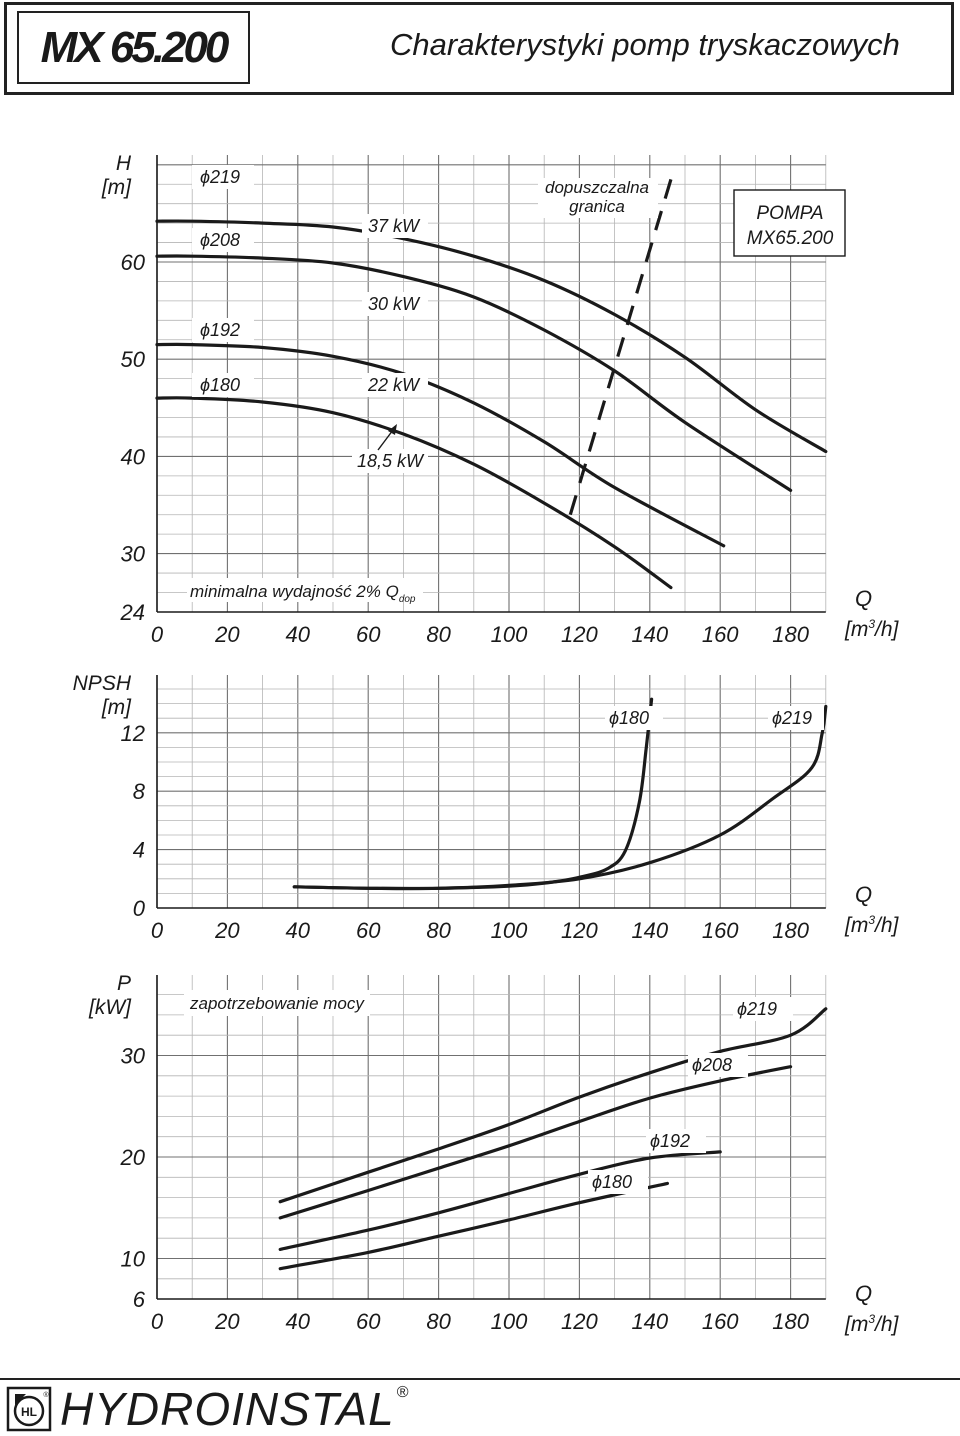 This screenshot has width=960, height=1436. I want to click on head-limit-label-line1: dopuszczalna, so click(597, 187).